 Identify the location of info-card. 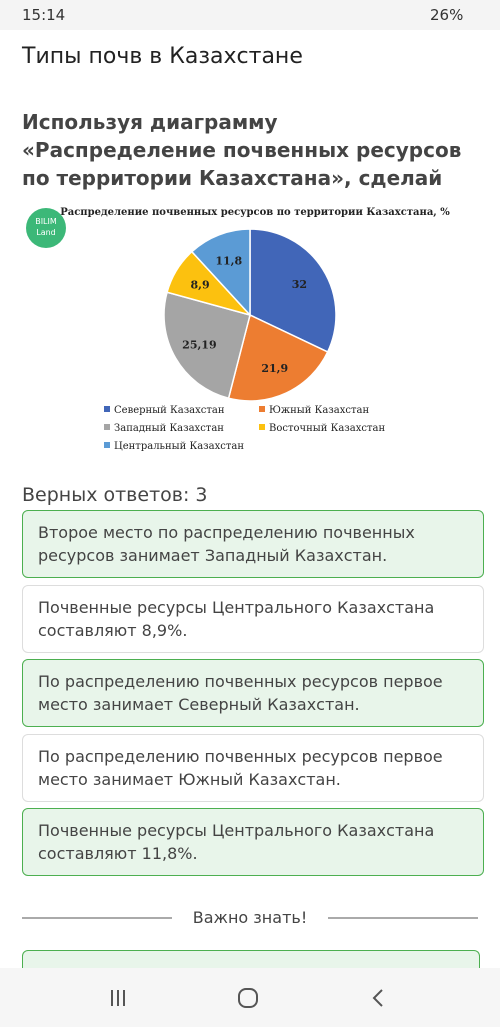
(251, 960).